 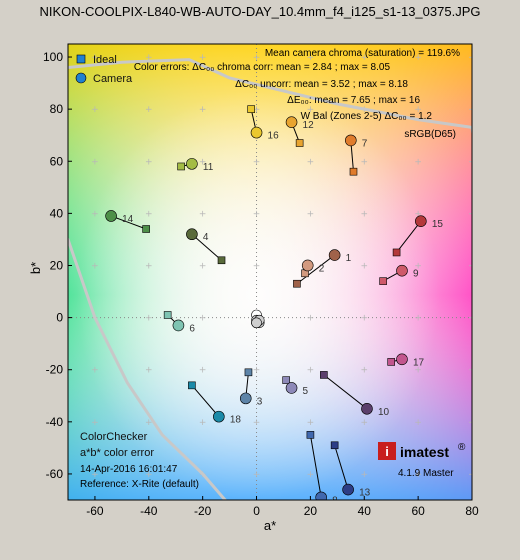 What do you see at coordinates (309, 125) in the screenshot?
I see `patch-label-12: 12` at bounding box center [309, 125].